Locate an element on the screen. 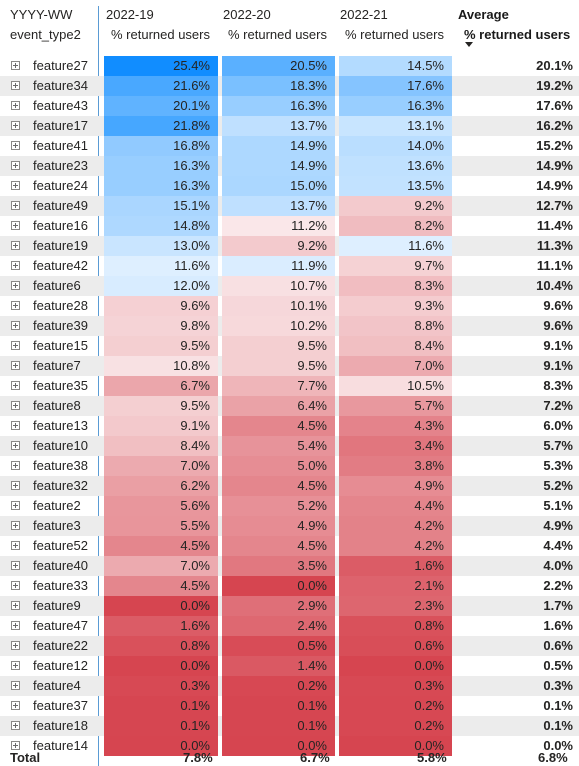  value-cell: 9.1% is located at coordinates (161, 426).